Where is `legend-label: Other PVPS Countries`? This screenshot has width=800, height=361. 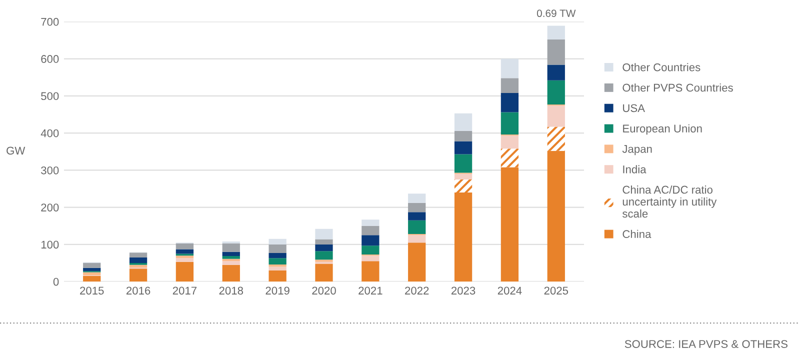
legend-label: Other PVPS Countries is located at coordinates (677, 87).